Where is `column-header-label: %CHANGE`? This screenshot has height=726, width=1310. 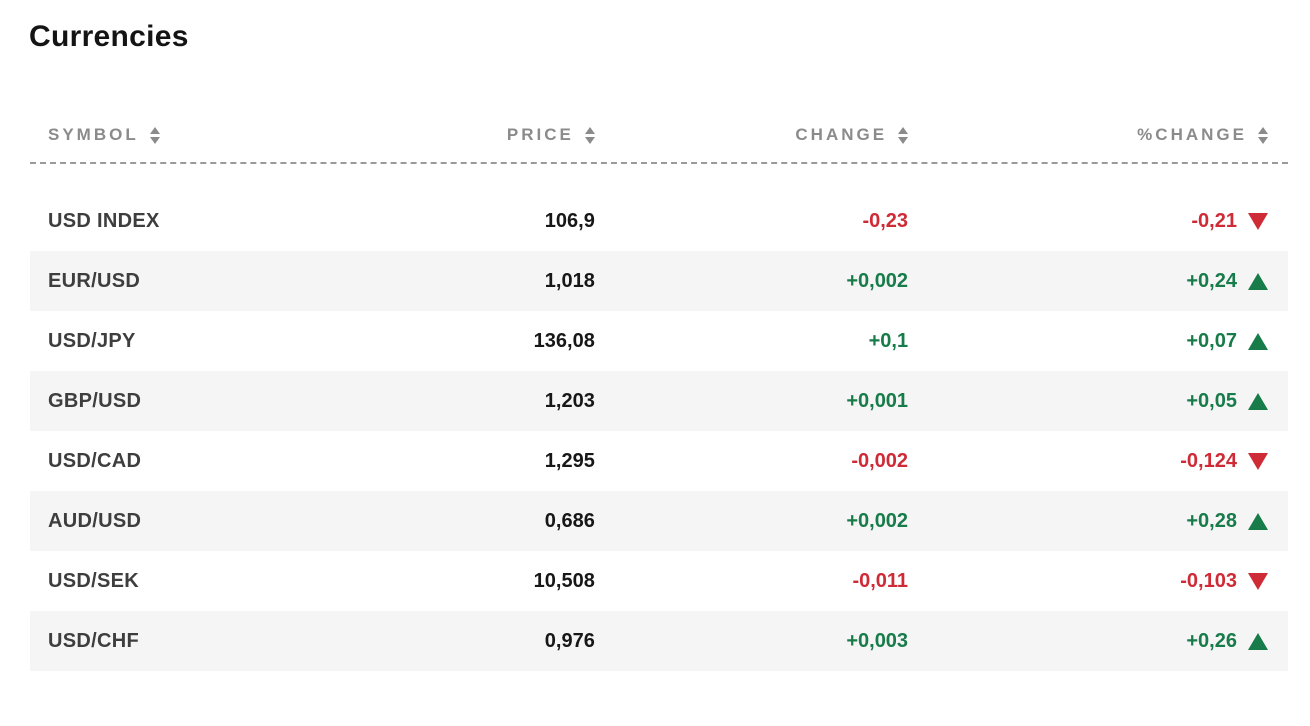
column-header-label: %CHANGE is located at coordinates (1192, 134).